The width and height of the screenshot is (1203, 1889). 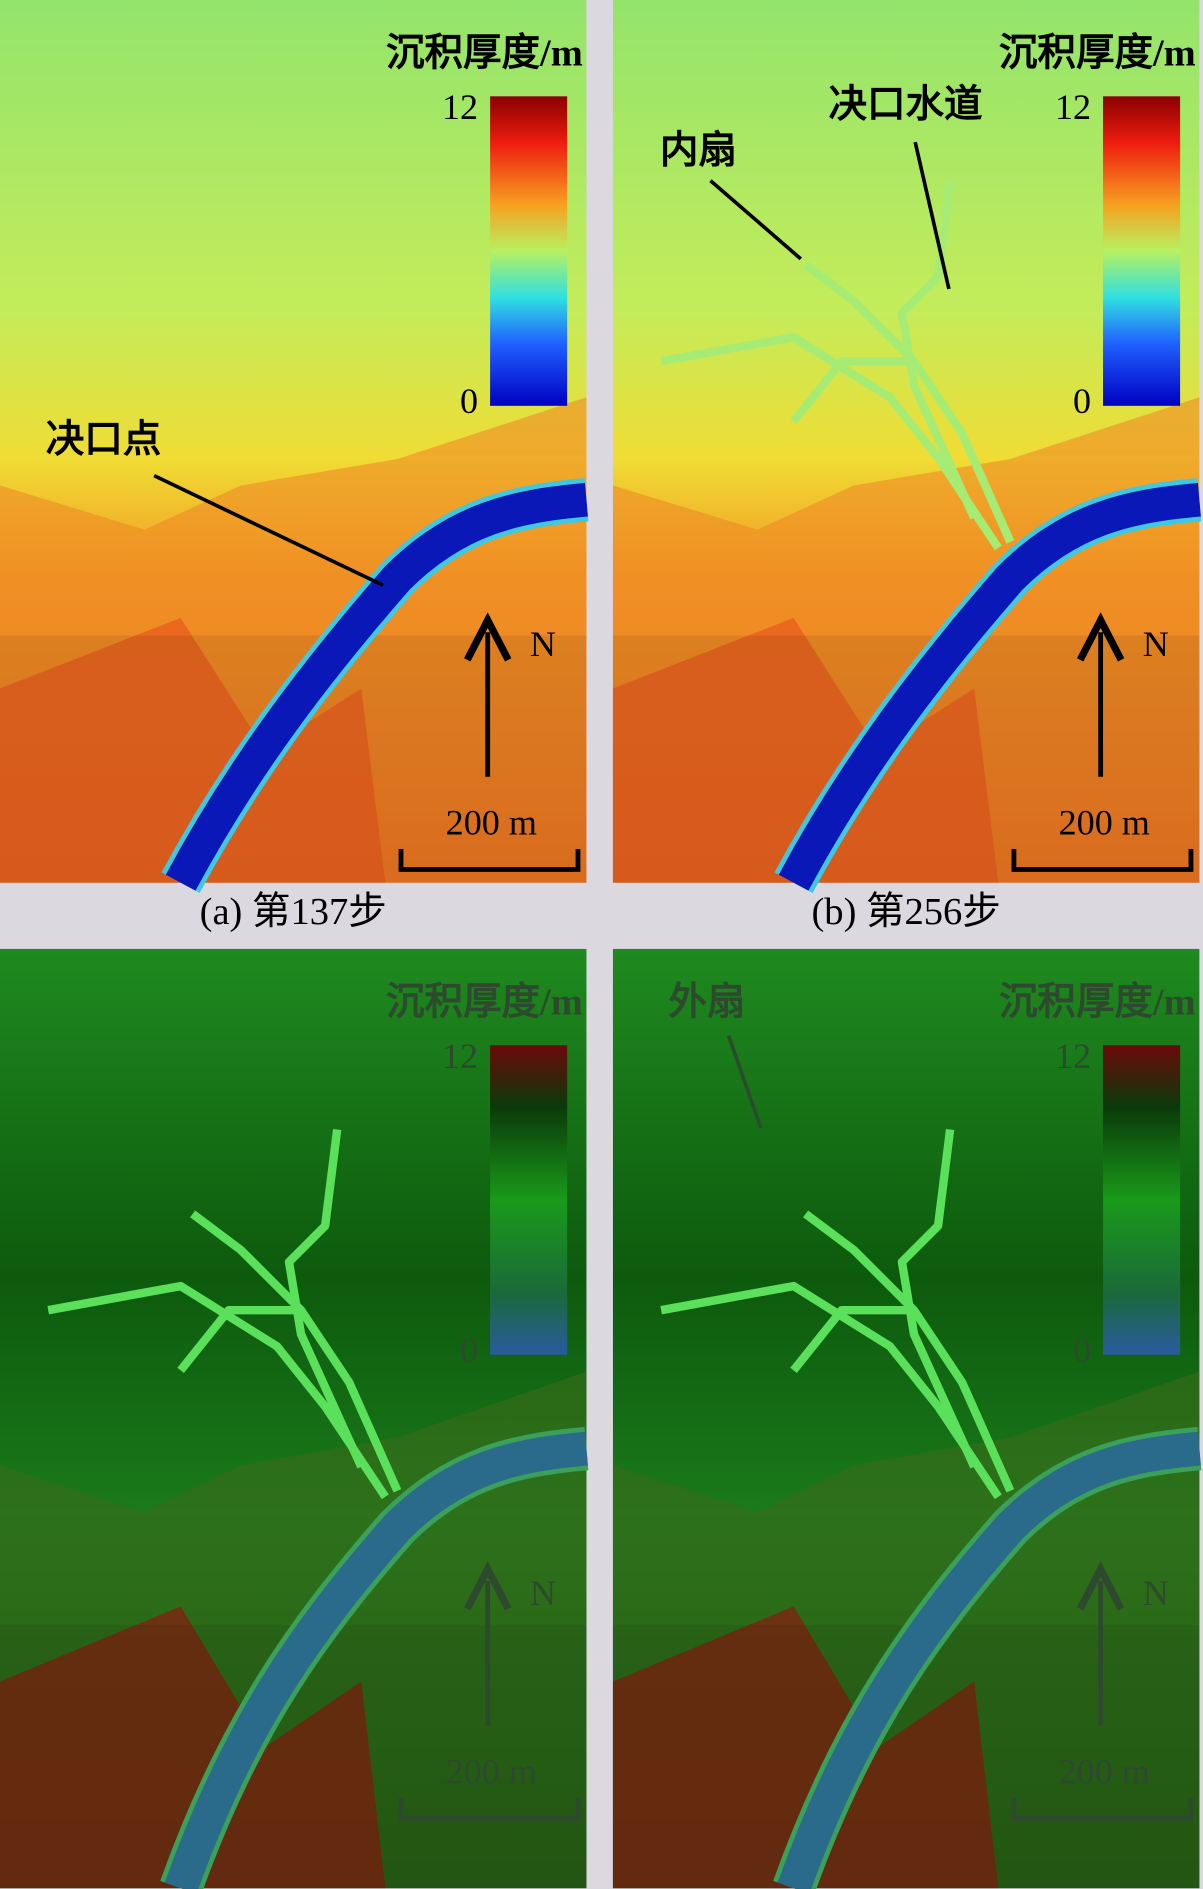 I want to click on panel-caption: (a) 第137步, so click(x=293, y=911).